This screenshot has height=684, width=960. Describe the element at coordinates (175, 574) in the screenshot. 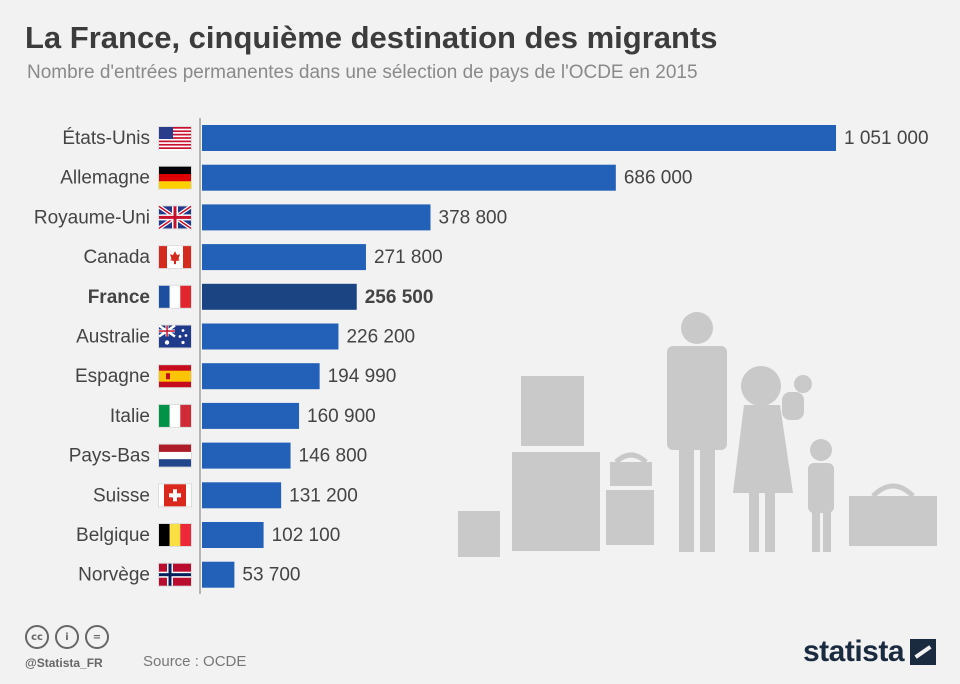

I see `flag-norway-icon` at that location.